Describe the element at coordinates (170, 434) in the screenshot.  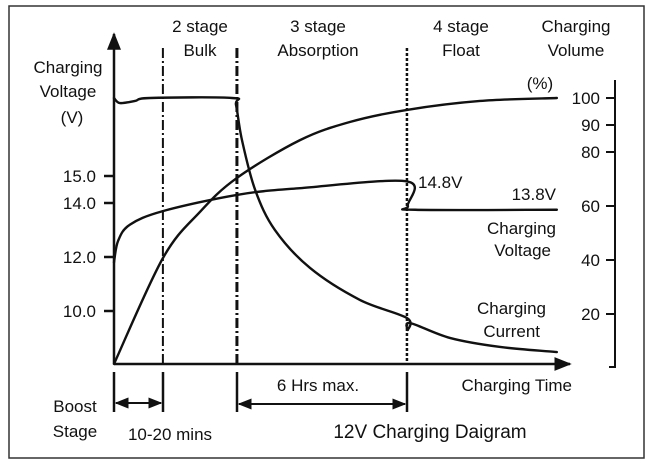
I see `interval-label-boost: 10-20 mins` at that location.